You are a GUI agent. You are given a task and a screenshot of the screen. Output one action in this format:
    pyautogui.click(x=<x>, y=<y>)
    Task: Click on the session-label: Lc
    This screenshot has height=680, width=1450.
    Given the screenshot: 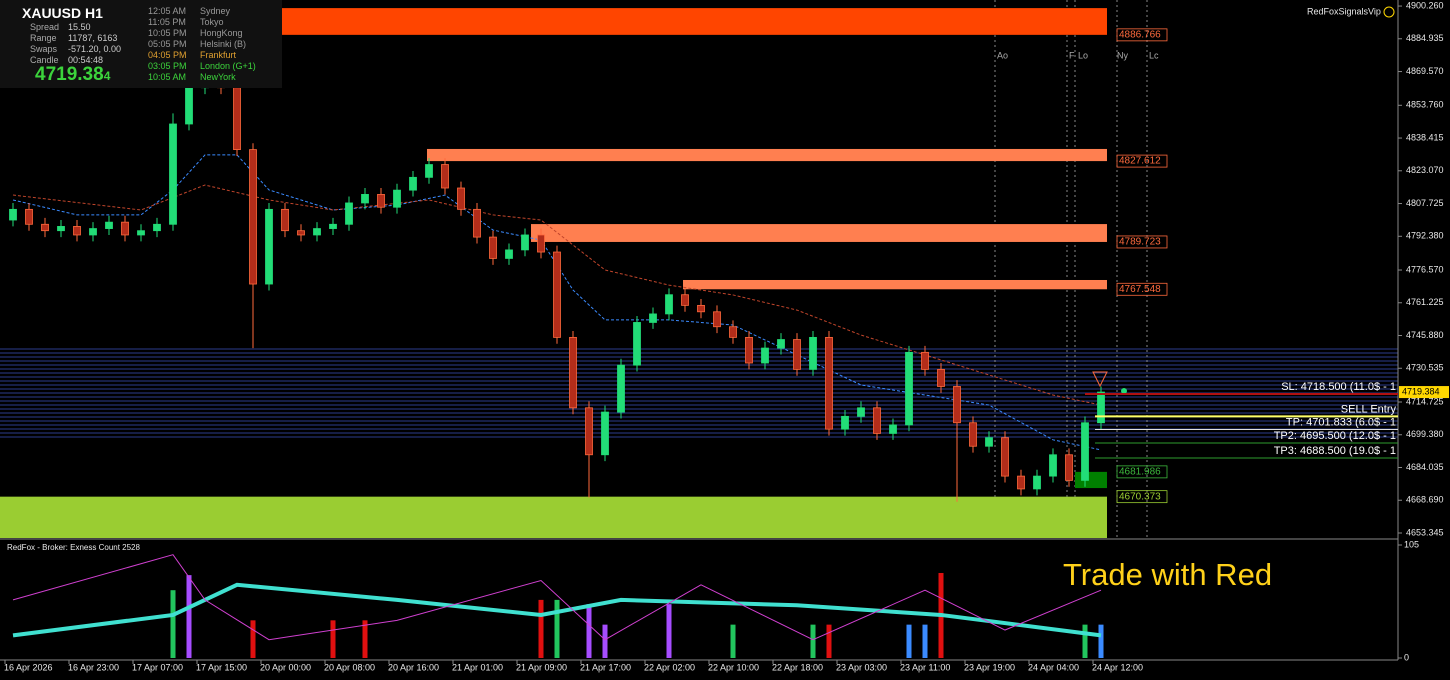 What is the action you would take?
    pyautogui.click(x=1154, y=55)
    